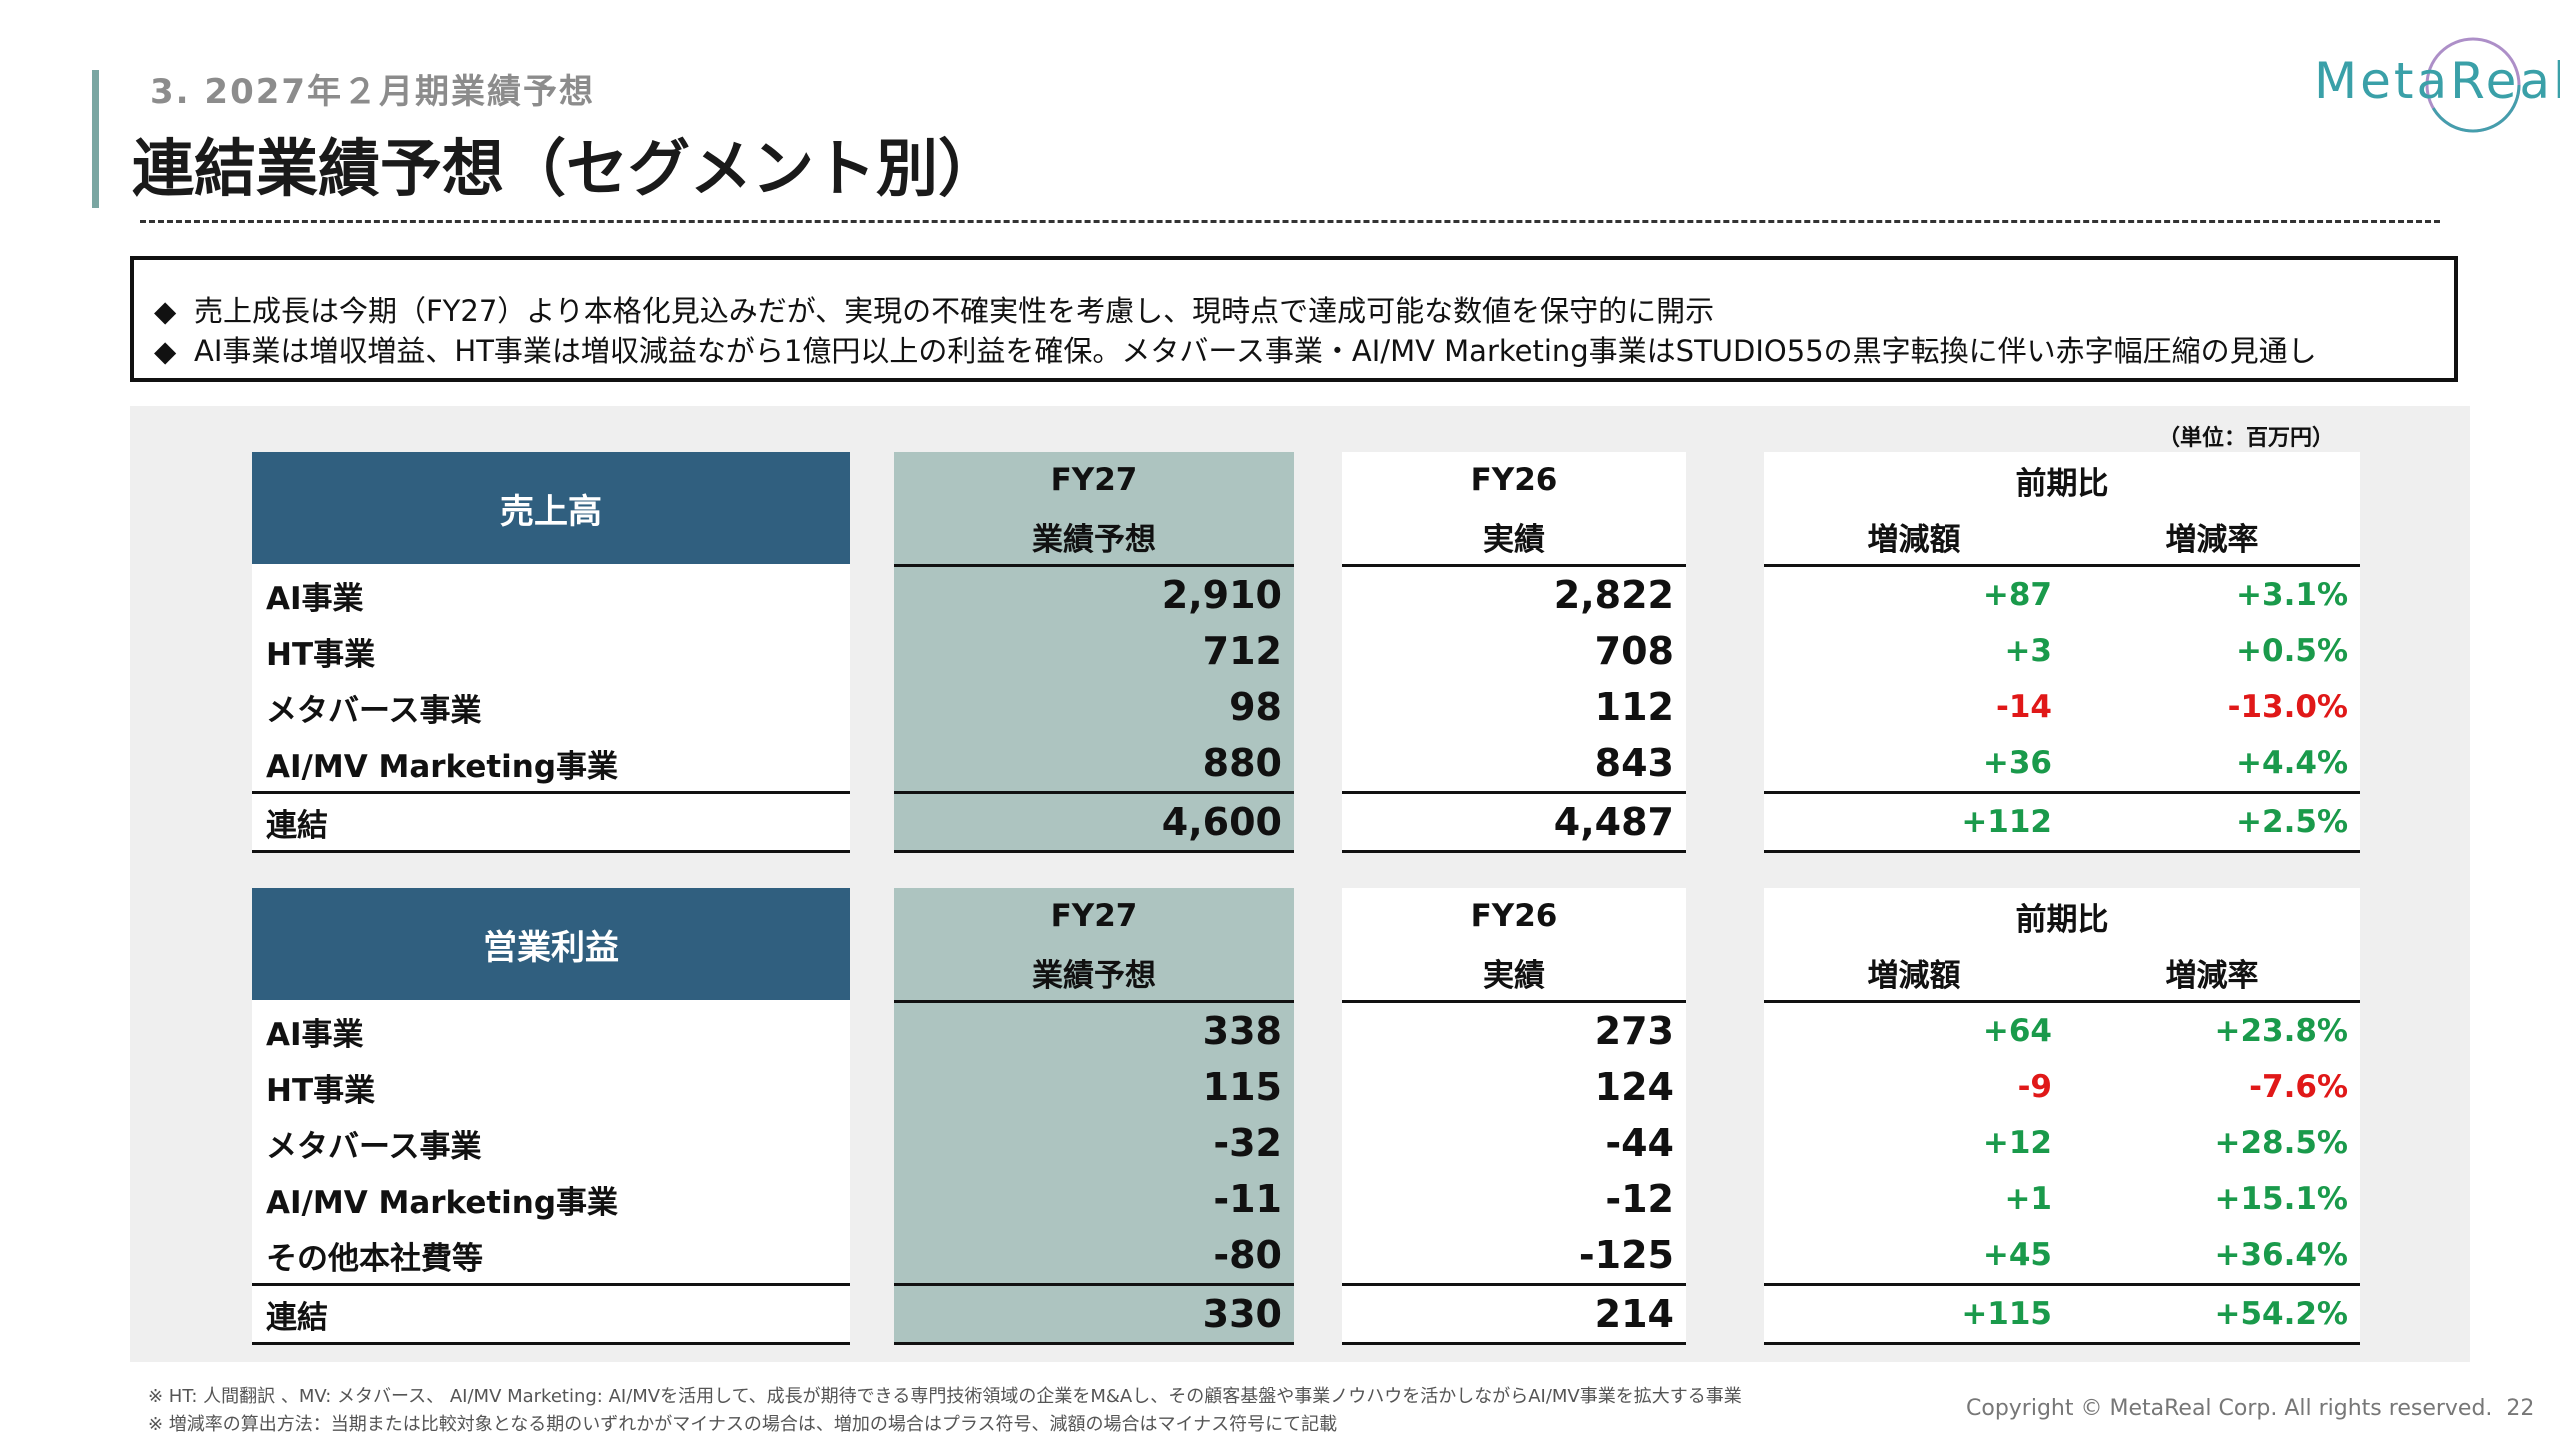  Describe the element at coordinates (551, 1256) in the screenshot. I see `row-label: その他本社費等` at that location.